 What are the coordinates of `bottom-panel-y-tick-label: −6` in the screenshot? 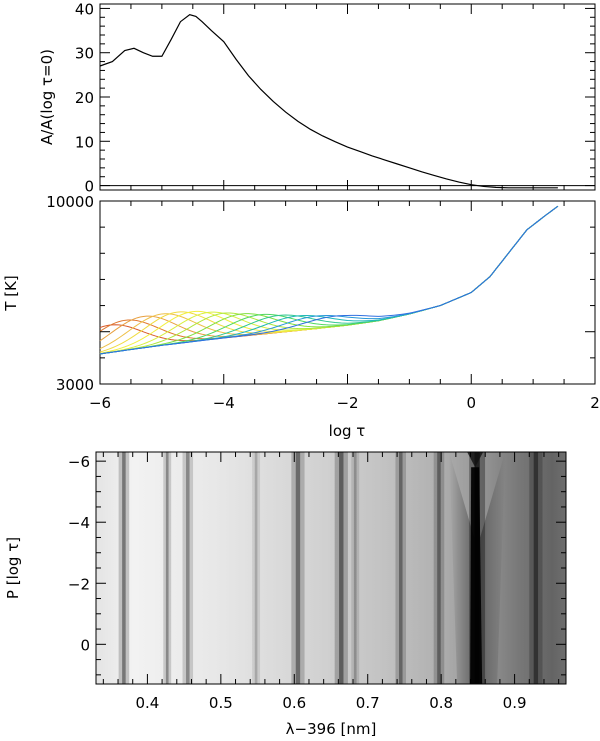 It's located at (79, 462).